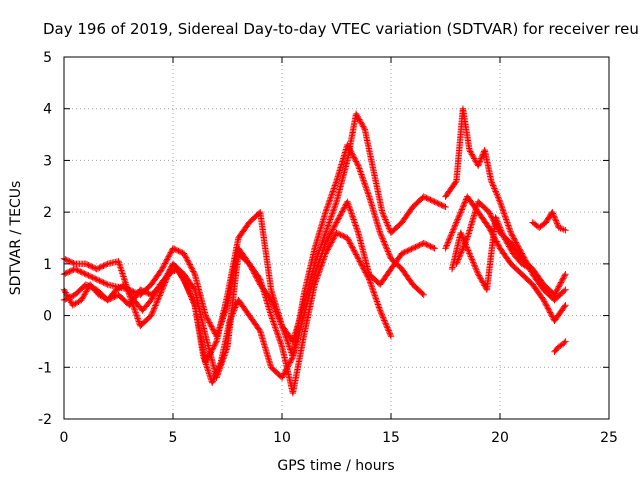 This screenshot has height=480, width=640. I want to click on y-tick-label: -1, so click(45, 368).